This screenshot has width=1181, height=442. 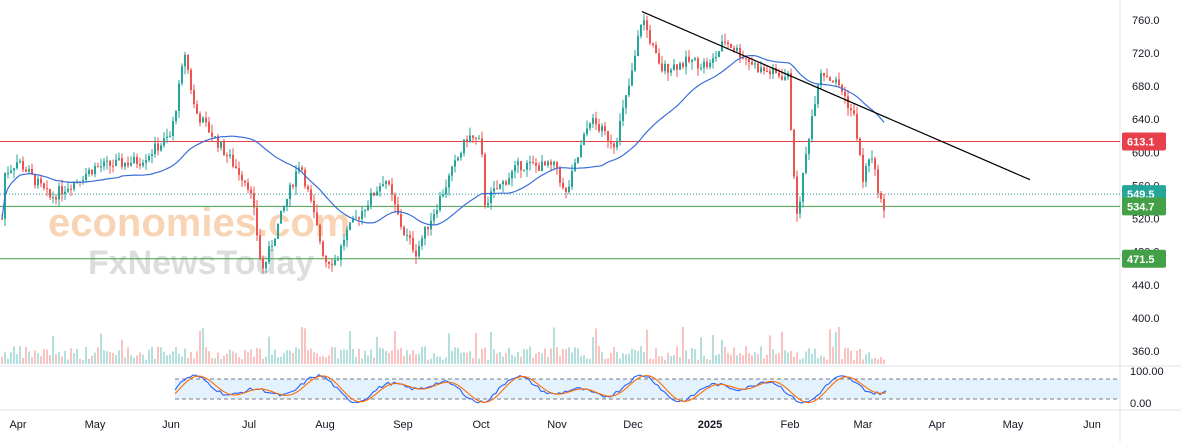 I want to click on x-tick-label: Aug, so click(x=325, y=425).